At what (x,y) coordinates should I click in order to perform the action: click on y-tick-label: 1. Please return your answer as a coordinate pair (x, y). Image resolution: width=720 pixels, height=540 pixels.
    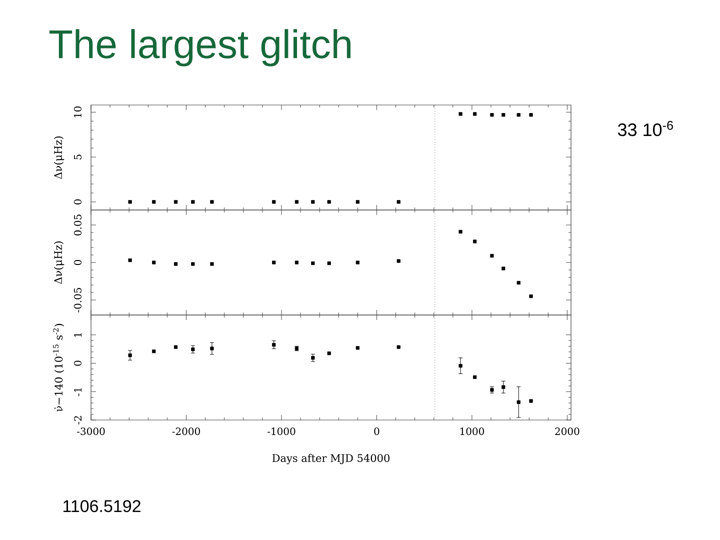
    Looking at the image, I should click on (78, 335).